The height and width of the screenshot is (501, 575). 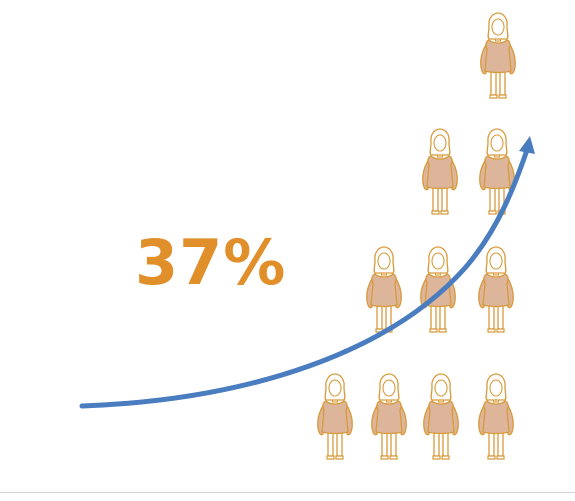 I want to click on percentage-stat: 37%, so click(x=211, y=262).